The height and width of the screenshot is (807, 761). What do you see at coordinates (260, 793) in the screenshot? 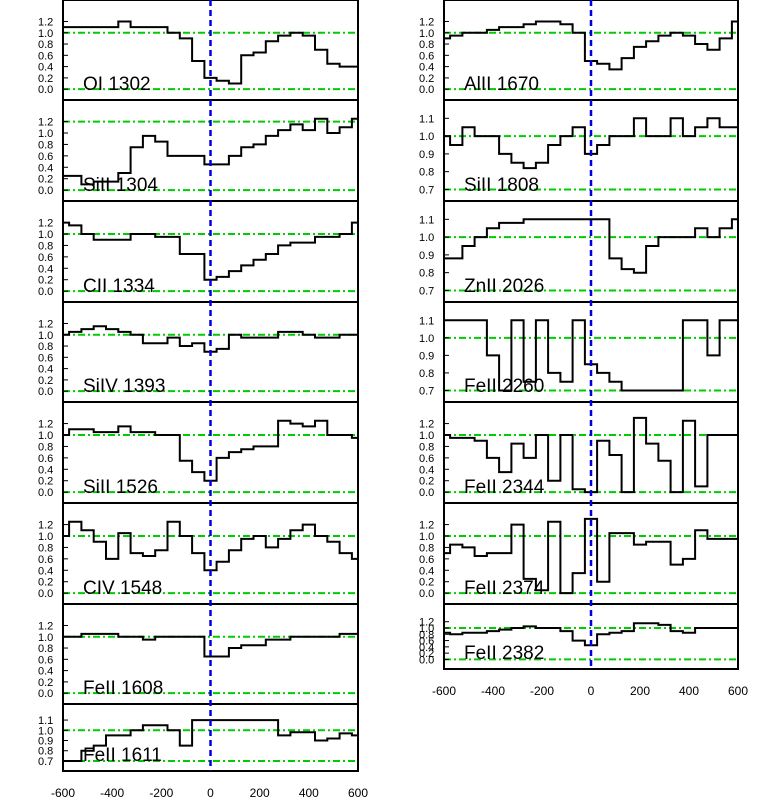
I see `x-tick-label: 200` at bounding box center [260, 793].